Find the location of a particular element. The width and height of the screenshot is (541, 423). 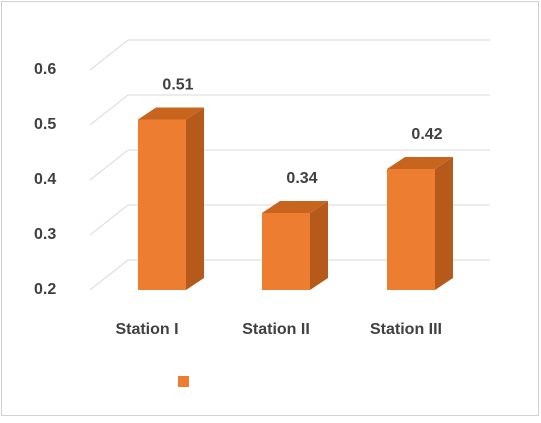

x-tick-label: Station I is located at coordinates (146, 329).